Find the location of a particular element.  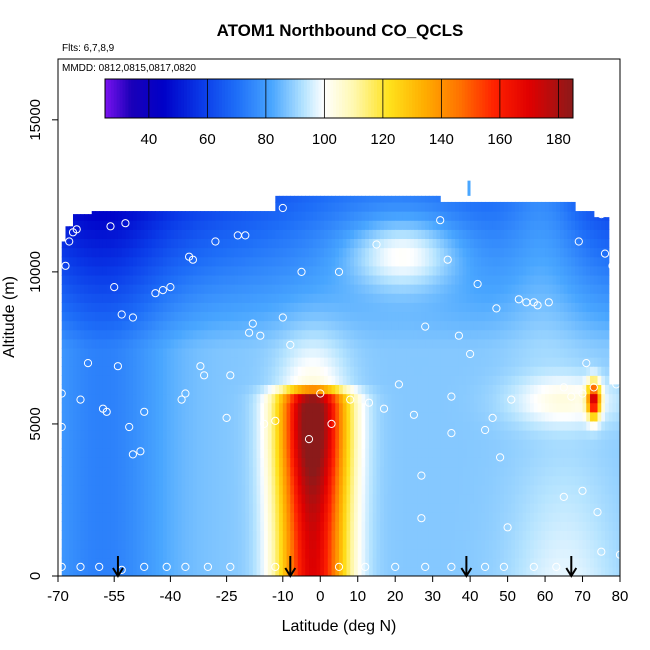

x-tick-label: -40 is located at coordinates (171, 596).